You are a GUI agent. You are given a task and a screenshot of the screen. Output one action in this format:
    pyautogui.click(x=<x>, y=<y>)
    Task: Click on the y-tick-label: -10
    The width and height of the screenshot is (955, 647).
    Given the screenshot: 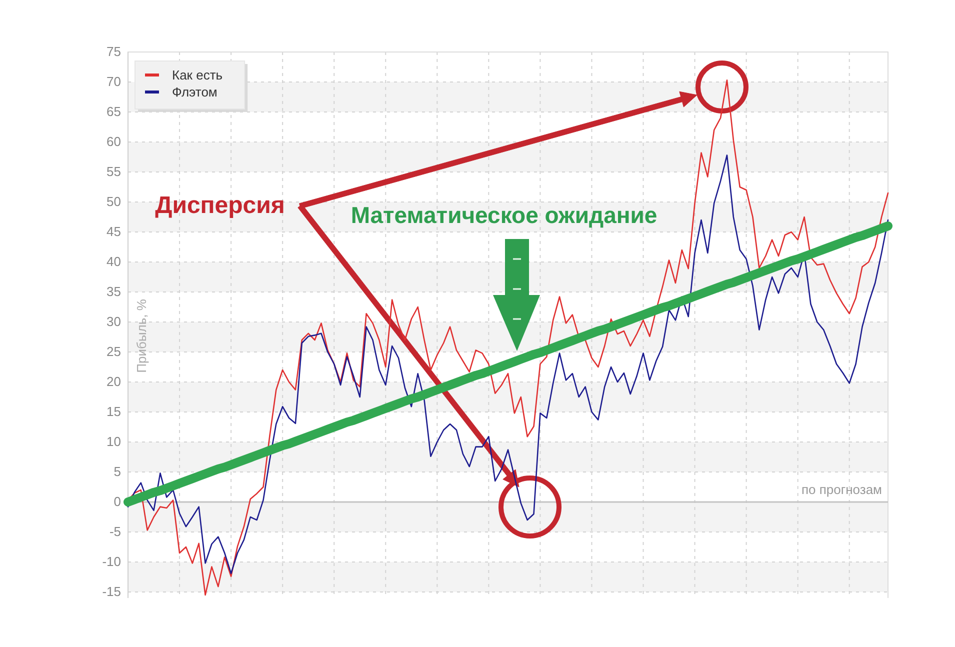 What is the action you would take?
    pyautogui.click(x=111, y=562)
    